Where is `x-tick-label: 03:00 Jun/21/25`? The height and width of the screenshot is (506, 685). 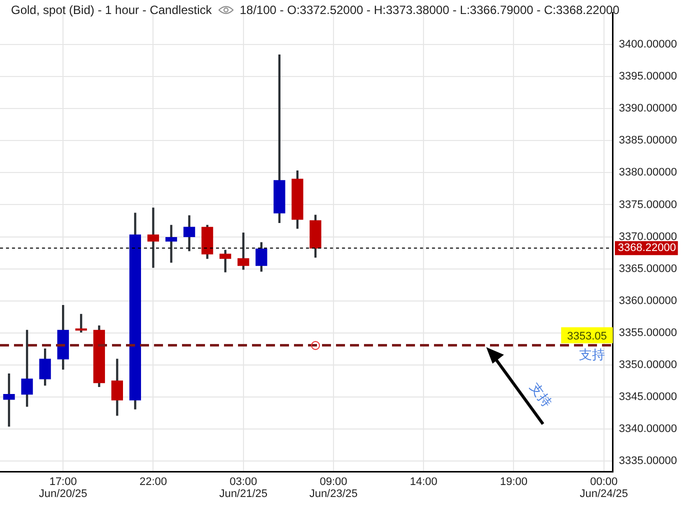
x-tick-label: 03:00 Jun/21/25 is located at coordinates (243, 488).